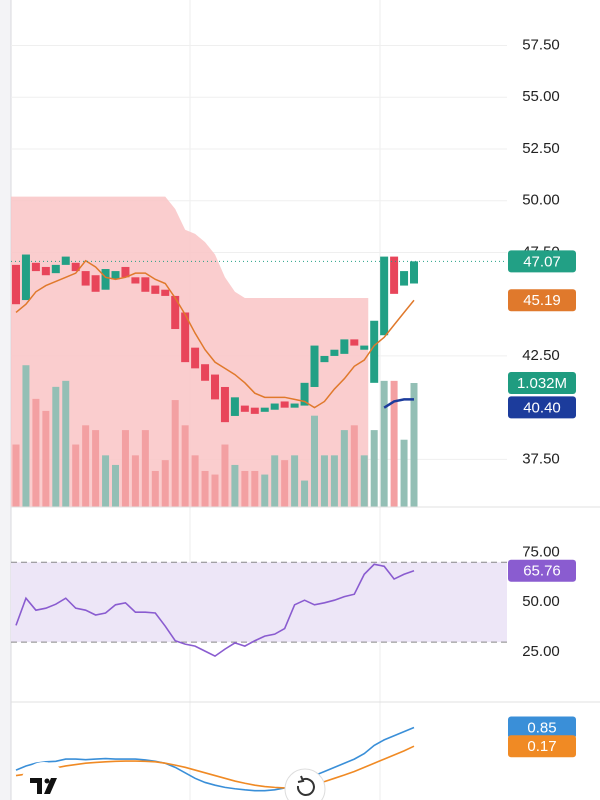 This screenshot has height=800, width=600. I want to click on y-tick-label: 52.50, so click(541, 148).